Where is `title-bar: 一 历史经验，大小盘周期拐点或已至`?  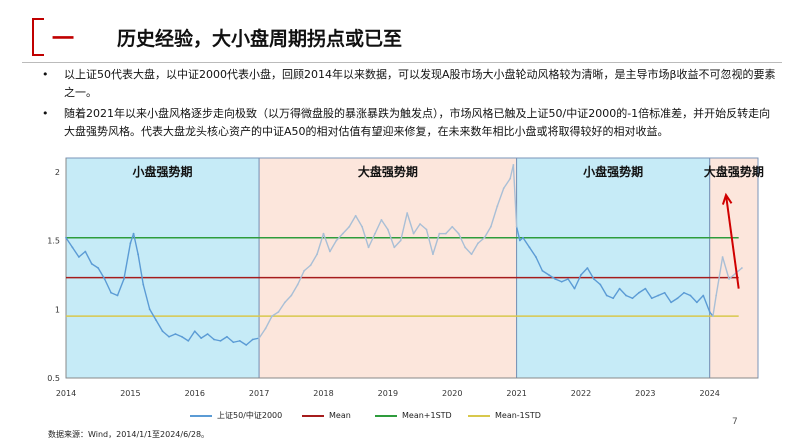
title-bar: 一 历史经验，大小盘周期拐点或已至 is located at coordinates (402, 40).